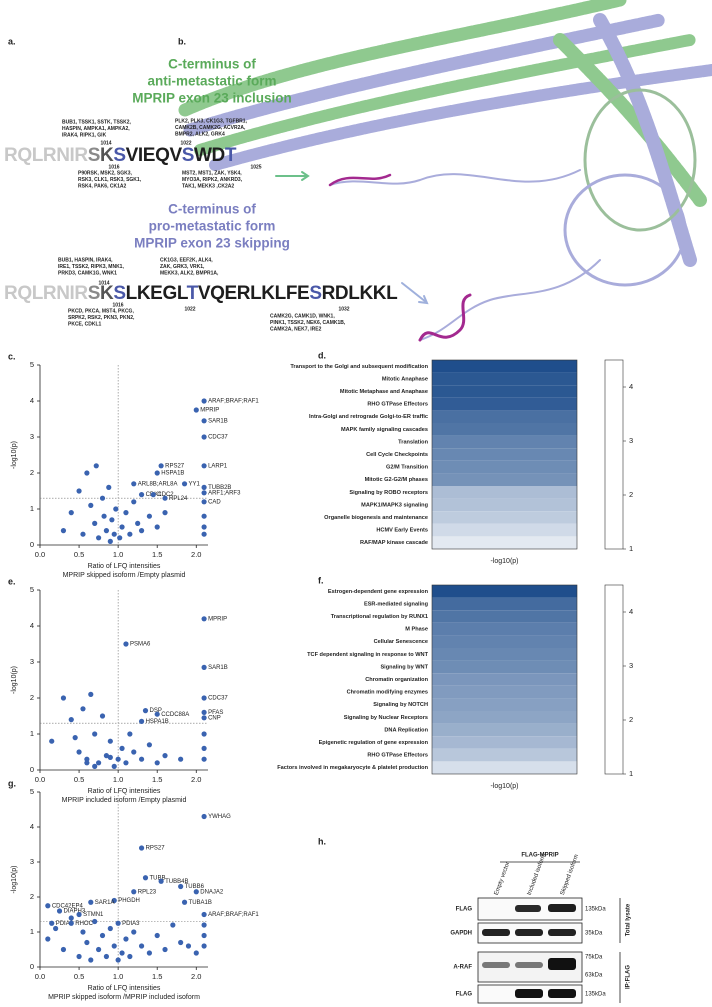 The width and height of the screenshot is (712, 1007). I want to click on pathway-label: Epigenetic regulation of gene expression, so click(374, 743).